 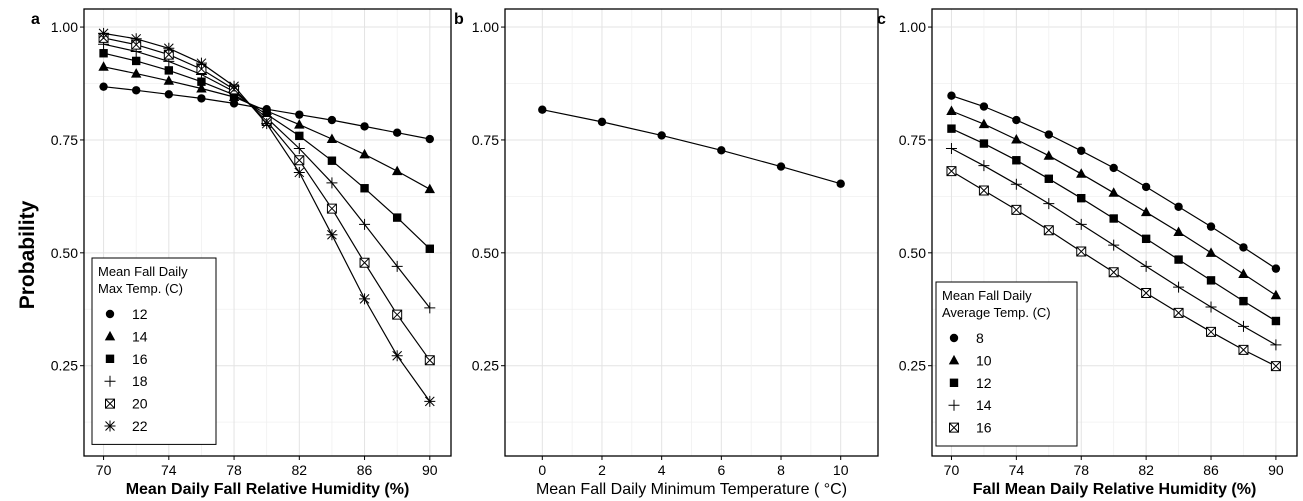 I want to click on x-tick-label: 82, so click(x=300, y=470).